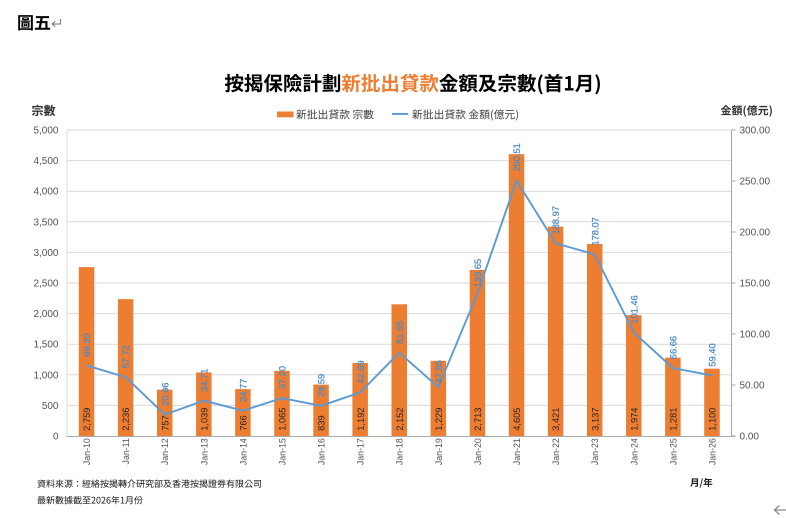 This screenshot has width=786, height=518. Describe the element at coordinates (56, 437) in the screenshot. I see `svg-text: 0` at that location.